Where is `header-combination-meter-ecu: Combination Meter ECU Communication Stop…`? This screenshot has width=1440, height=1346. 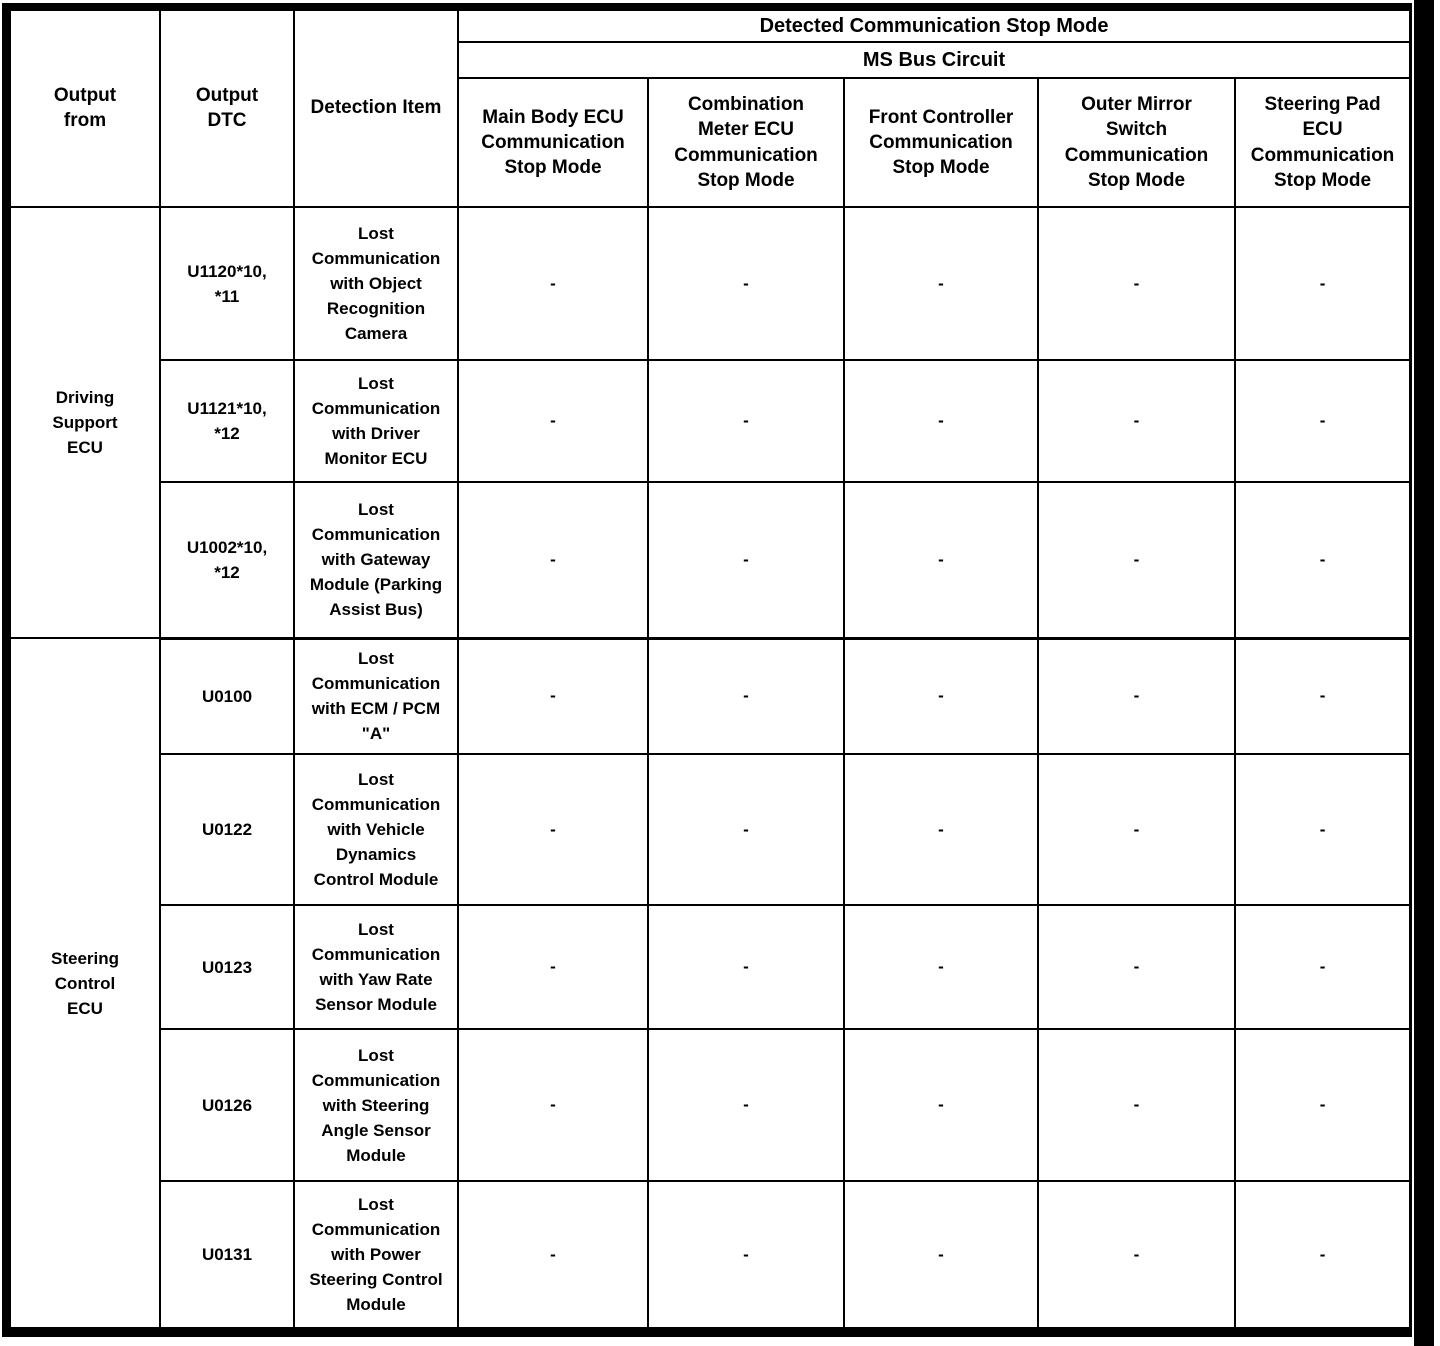 header-combination-meter-ecu: Combination Meter ECU Communication Stop… is located at coordinates (746, 142).